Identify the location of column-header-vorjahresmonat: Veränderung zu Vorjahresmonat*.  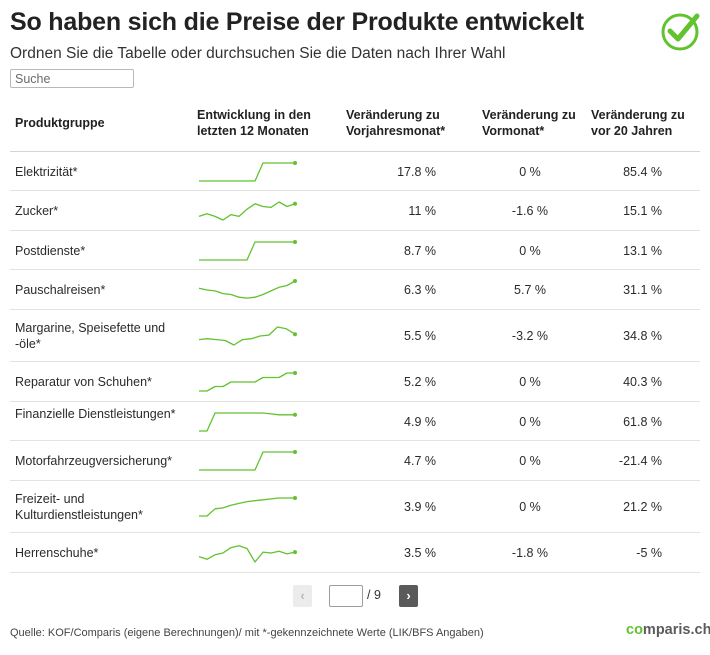
(396, 123).